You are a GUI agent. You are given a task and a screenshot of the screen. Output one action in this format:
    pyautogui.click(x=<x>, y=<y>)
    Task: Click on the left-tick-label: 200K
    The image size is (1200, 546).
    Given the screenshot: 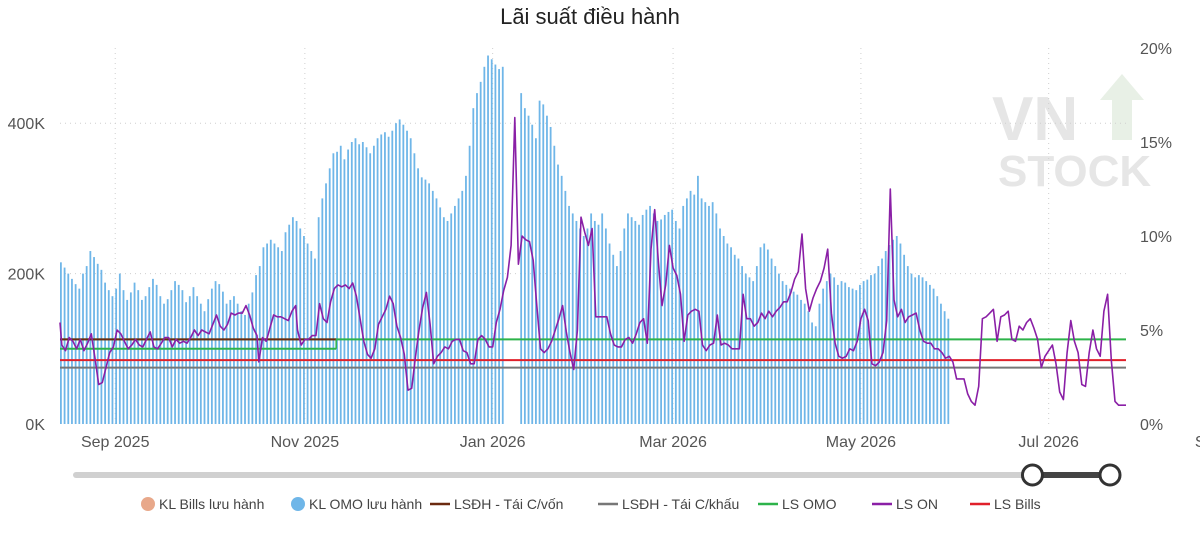 What is the action you would take?
    pyautogui.click(x=27, y=275)
    